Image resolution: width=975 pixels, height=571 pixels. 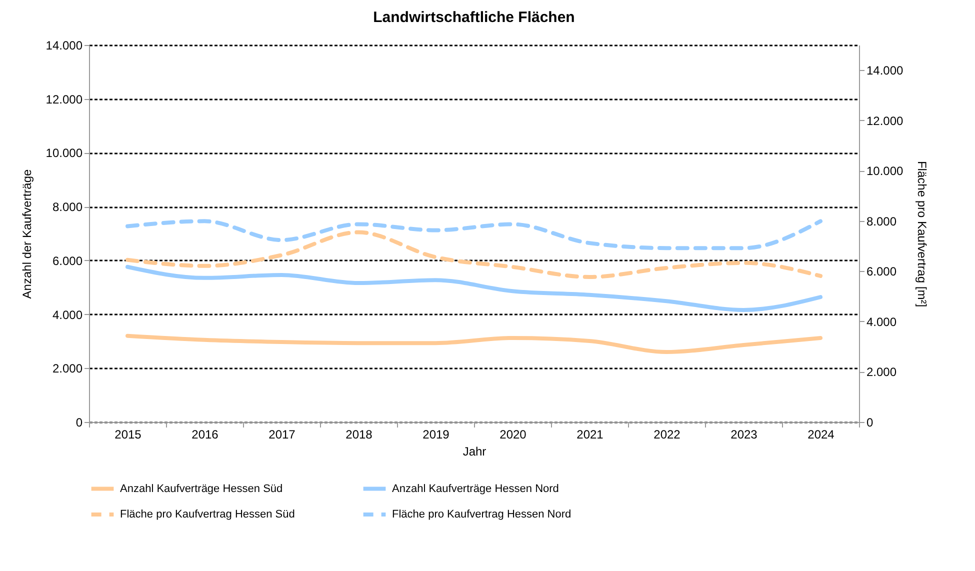 What do you see at coordinates (922, 234) in the screenshot?
I see `y2-axis-title: Fläche pro Kaufvertrag [m²]` at bounding box center [922, 234].